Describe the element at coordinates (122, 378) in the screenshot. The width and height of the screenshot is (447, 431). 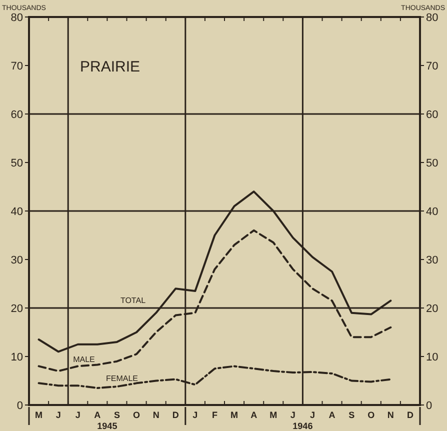
I see `series-label: FEMALE` at that location.